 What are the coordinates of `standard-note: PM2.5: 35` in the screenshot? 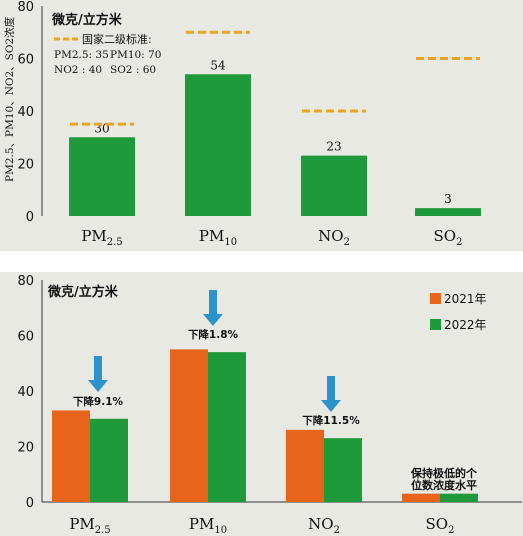 It's located at (81, 55).